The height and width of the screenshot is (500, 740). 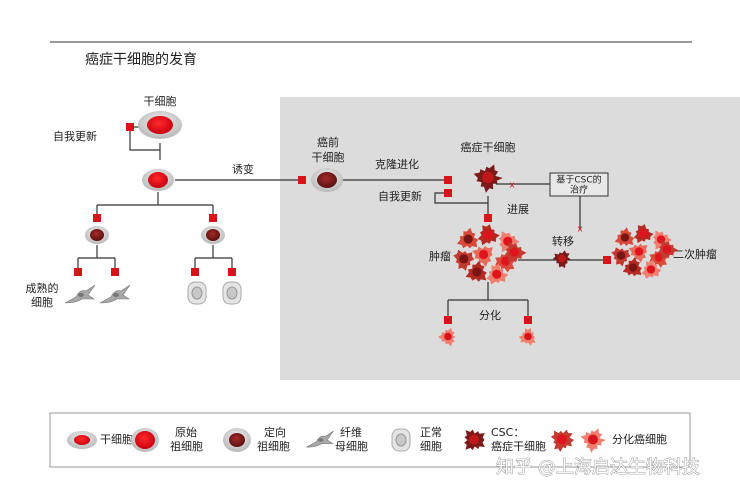 I want to click on label: 治疗, so click(x=579, y=190).